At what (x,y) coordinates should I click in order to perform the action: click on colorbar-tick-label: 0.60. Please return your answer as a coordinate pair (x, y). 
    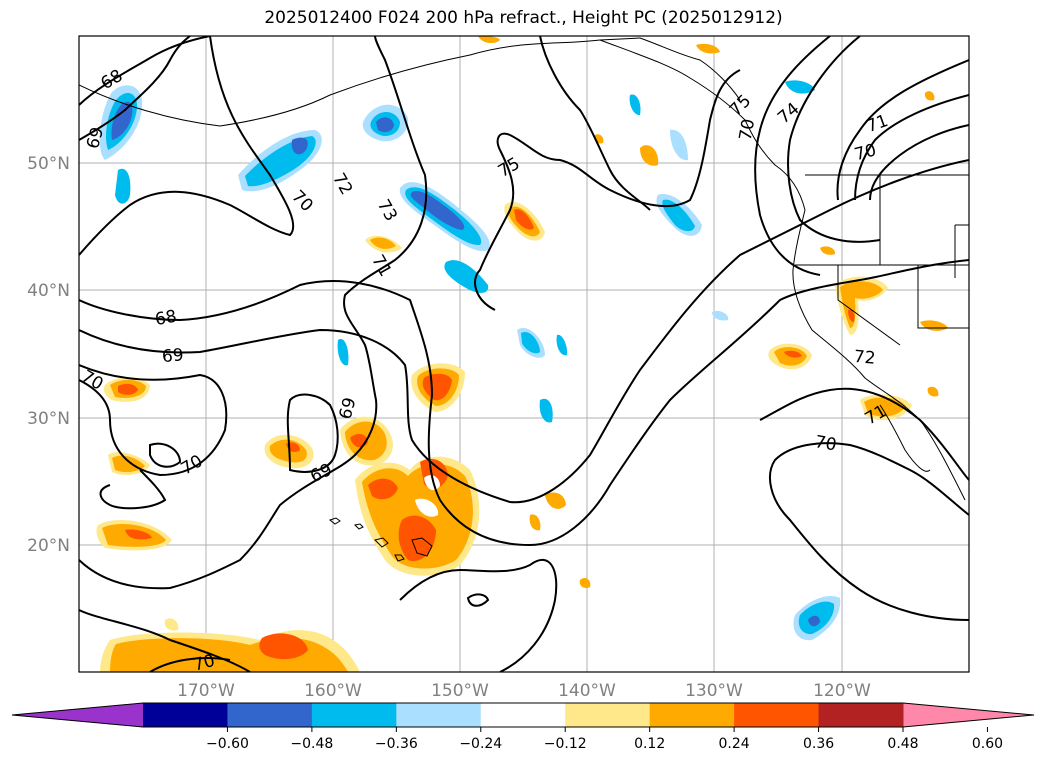
    Looking at the image, I should click on (987, 744).